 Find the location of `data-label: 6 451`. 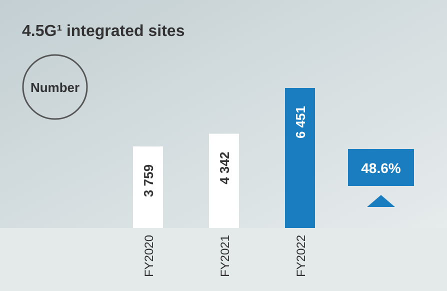

data-label: 6 451 is located at coordinates (300, 122).